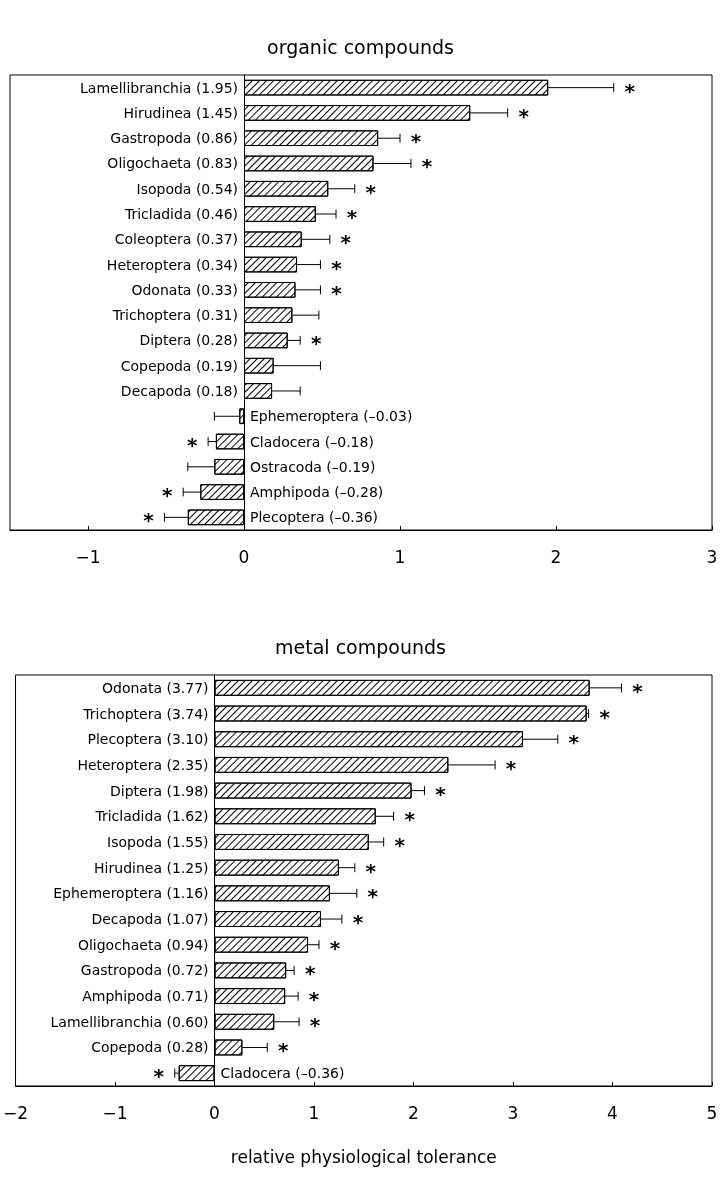 The width and height of the screenshot is (721, 1196). What do you see at coordinates (317, 492) in the screenshot?
I see `y-tick-label: Amphipoda (–0.28)` at bounding box center [317, 492].